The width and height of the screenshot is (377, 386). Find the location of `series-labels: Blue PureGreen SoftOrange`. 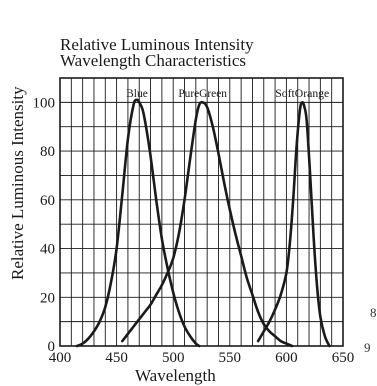

series-labels: Blue PureGreen SoftOrange is located at coordinates (227, 93).